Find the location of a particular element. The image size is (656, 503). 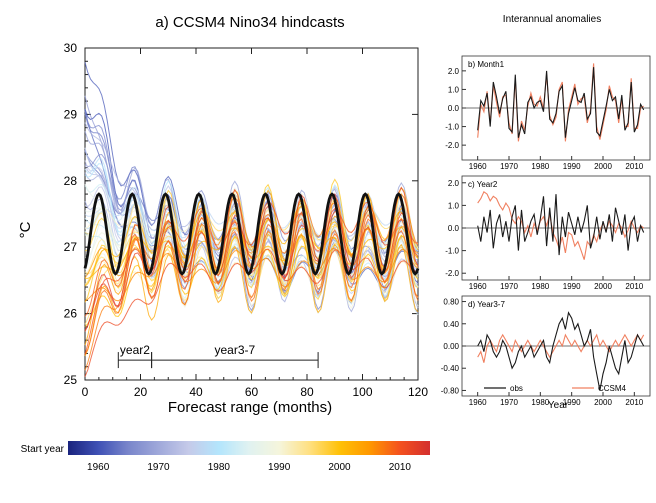

panel-a-ytick-label: 25 is located at coordinates (71, 380).